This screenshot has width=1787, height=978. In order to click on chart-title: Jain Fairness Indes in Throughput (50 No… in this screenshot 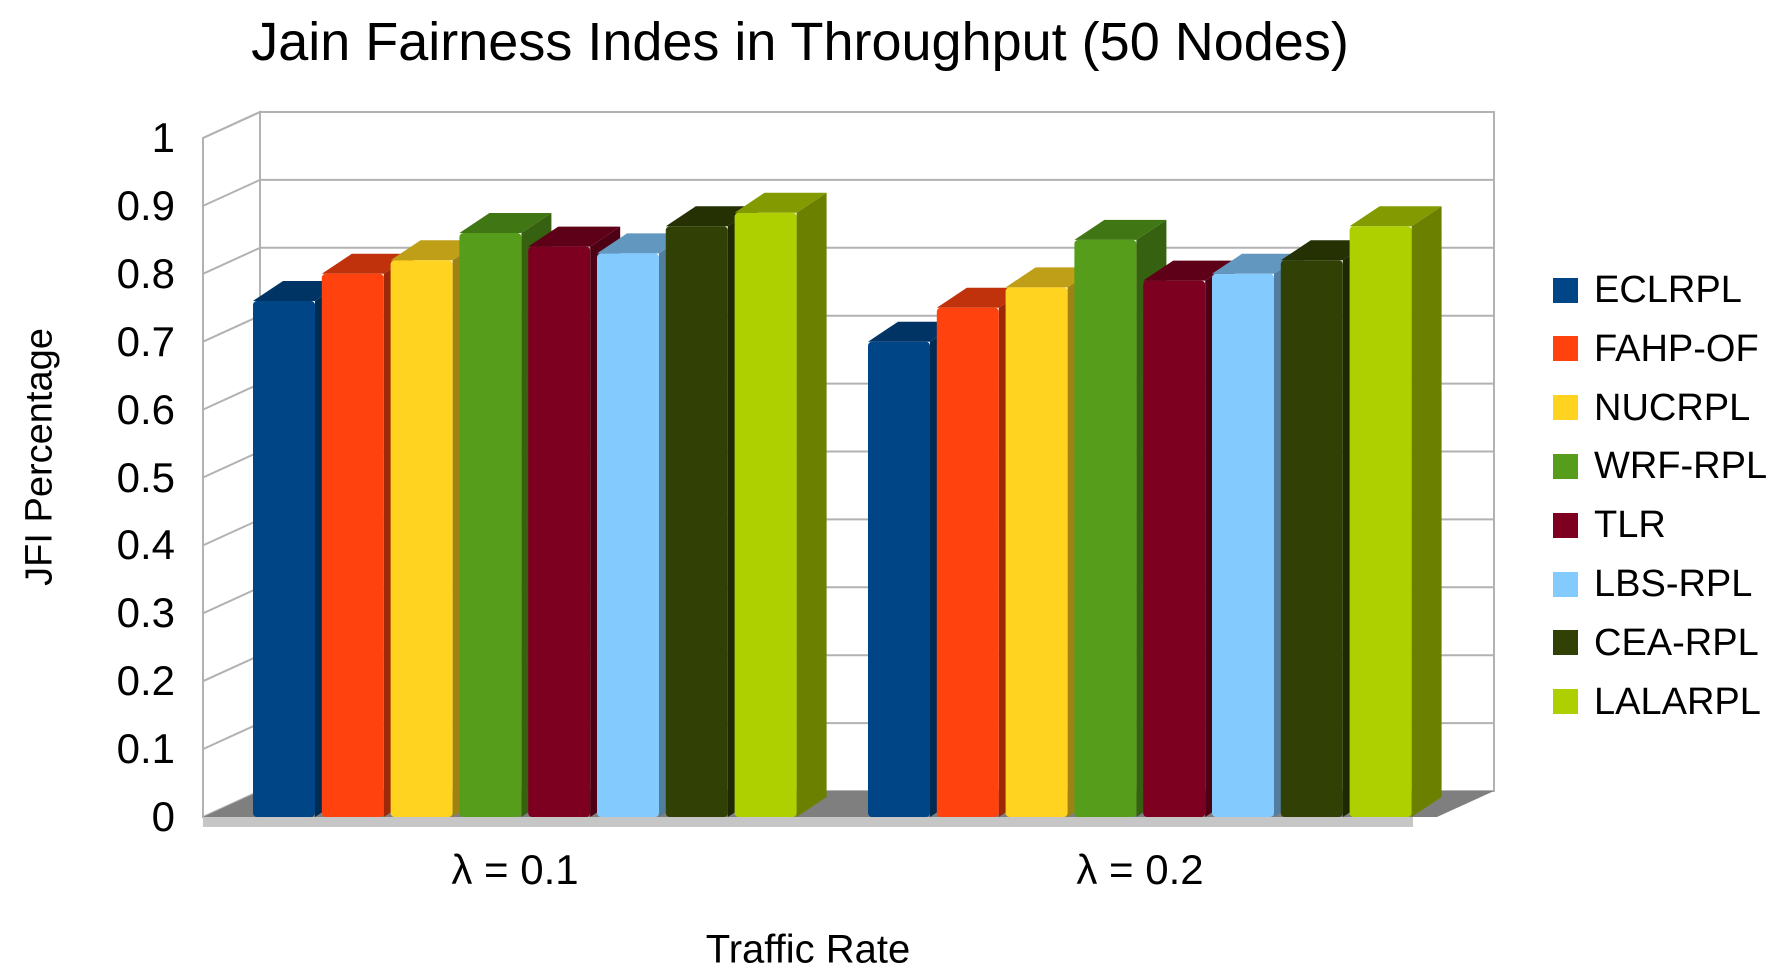, I will do `click(800, 42)`.